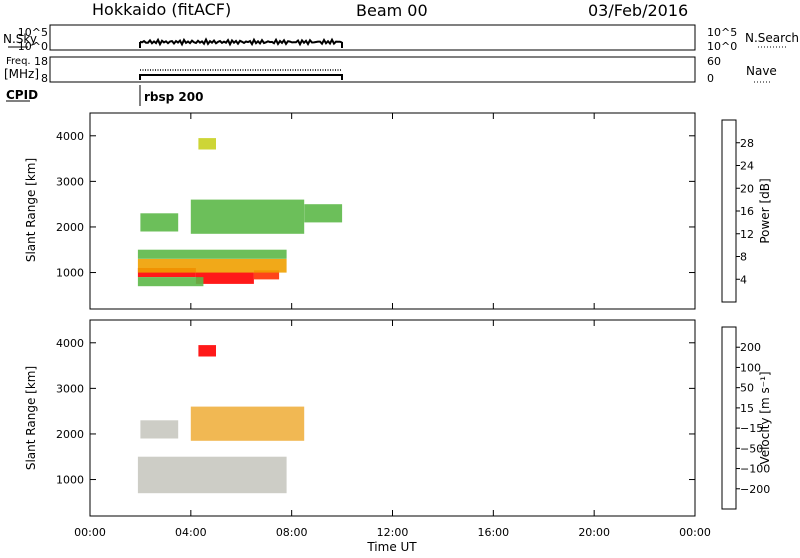  I want to click on power-colorbar-frame, so click(729, 211).